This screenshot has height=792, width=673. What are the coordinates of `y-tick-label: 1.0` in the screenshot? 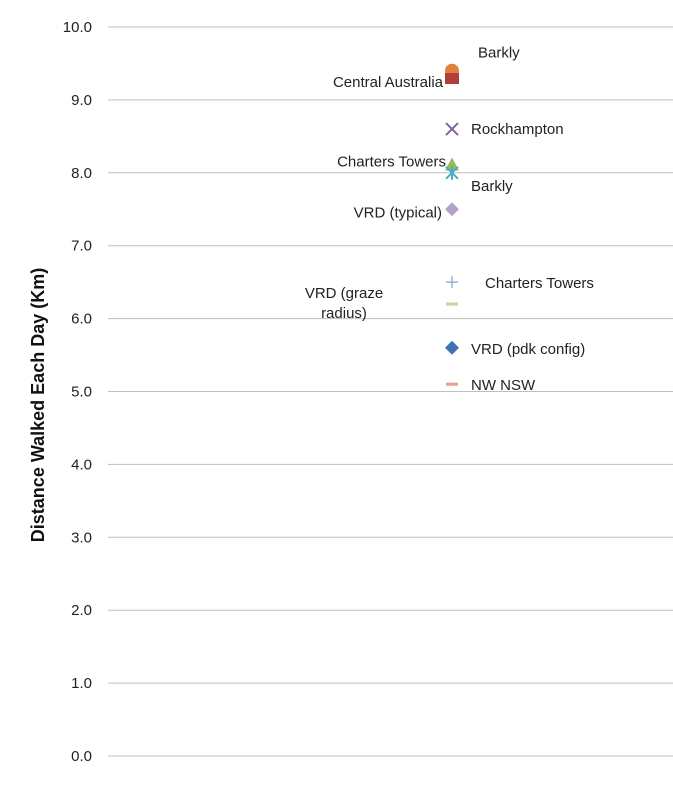 It's located at (81, 683).